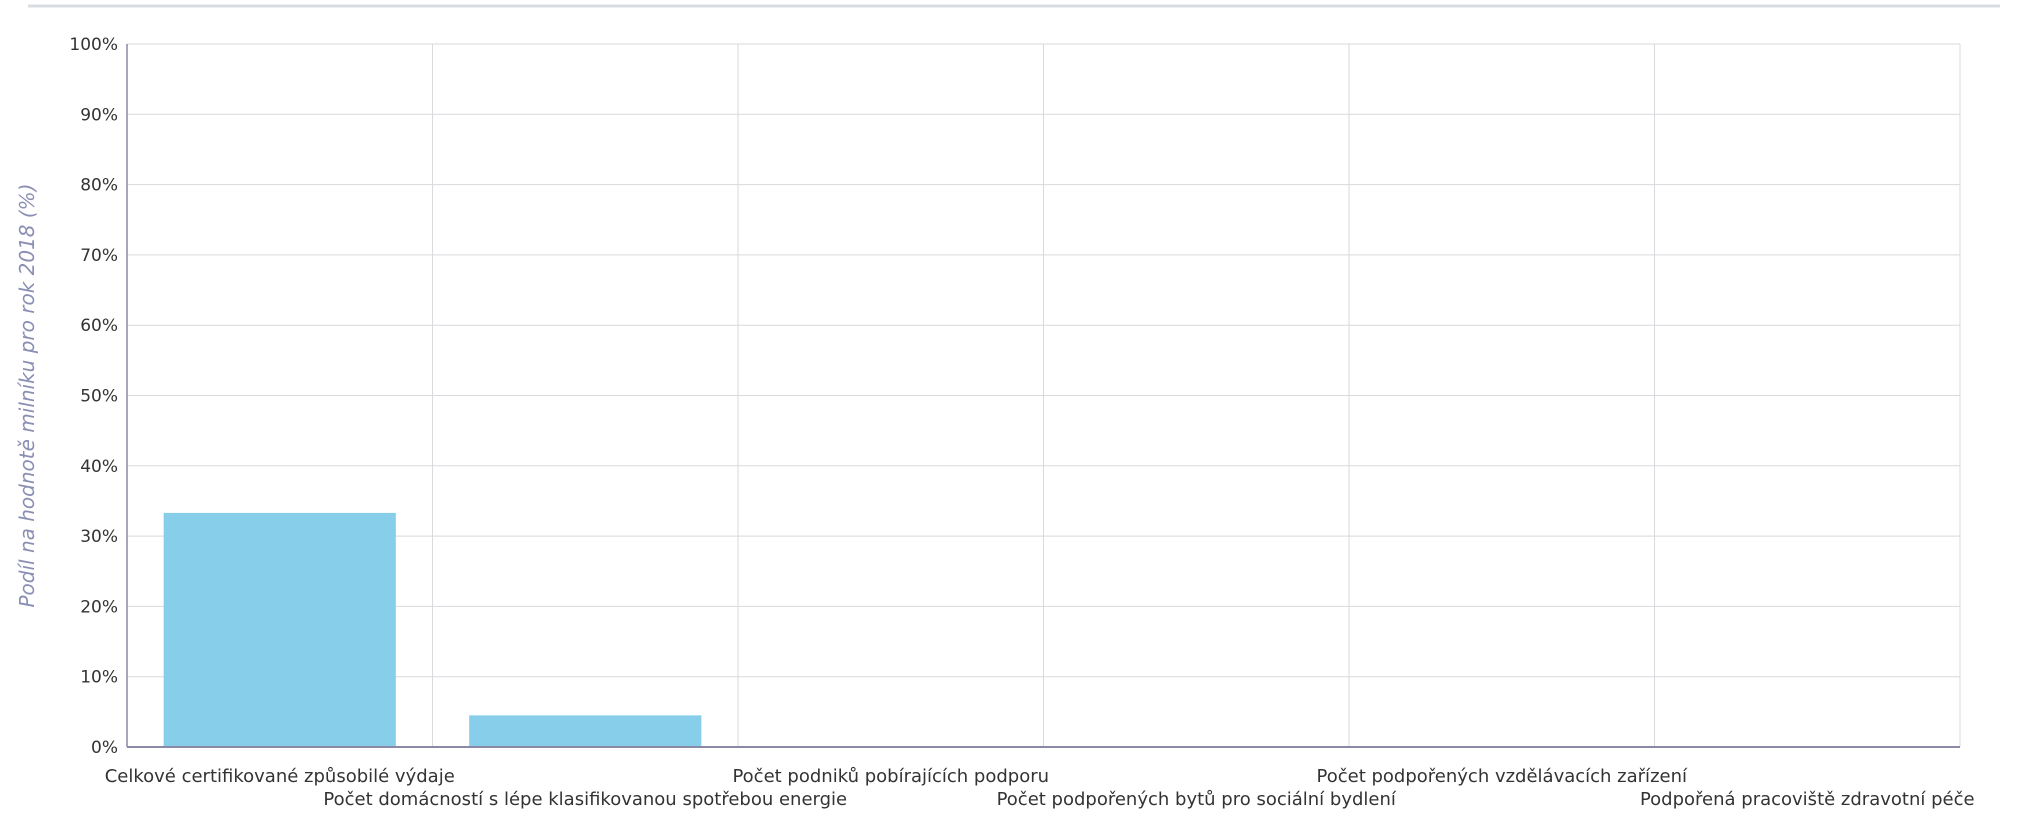 This screenshot has height=816, width=2024. What do you see at coordinates (104, 748) in the screenshot?
I see `y-tick-label: 0%` at bounding box center [104, 748].